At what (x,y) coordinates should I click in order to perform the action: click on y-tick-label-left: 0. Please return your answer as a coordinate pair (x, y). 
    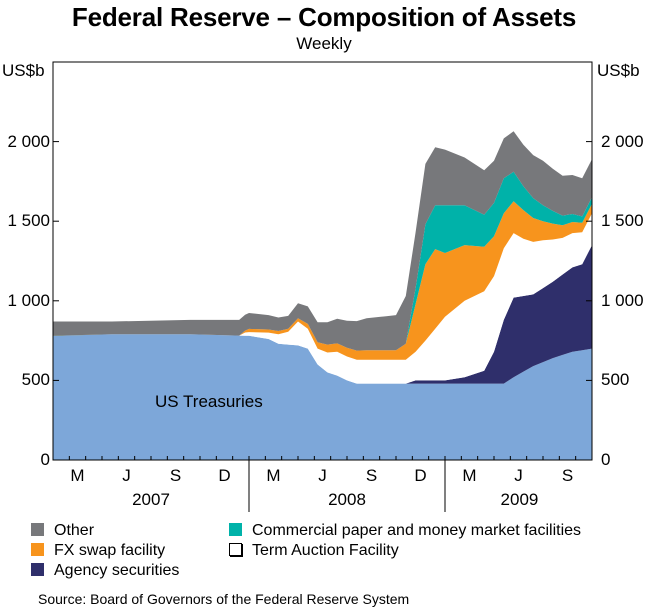
    Looking at the image, I should click on (45, 459).